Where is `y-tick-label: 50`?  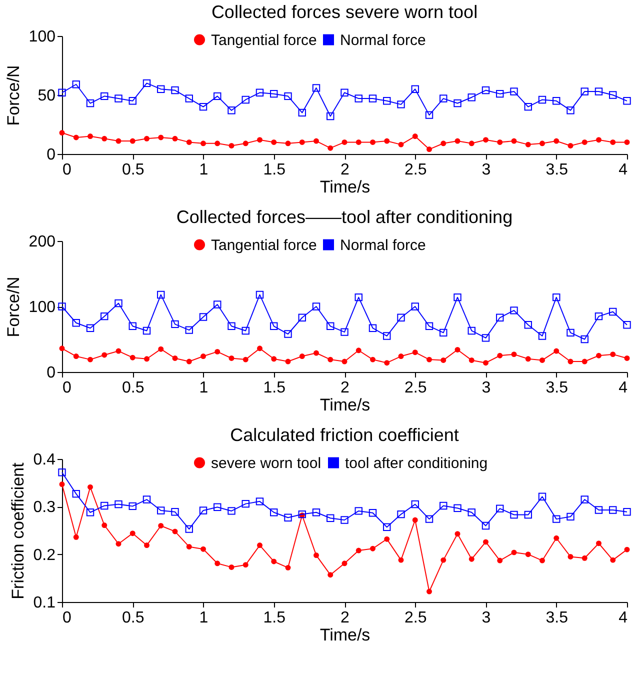 y-tick-label: 50 is located at coordinates (47, 96).